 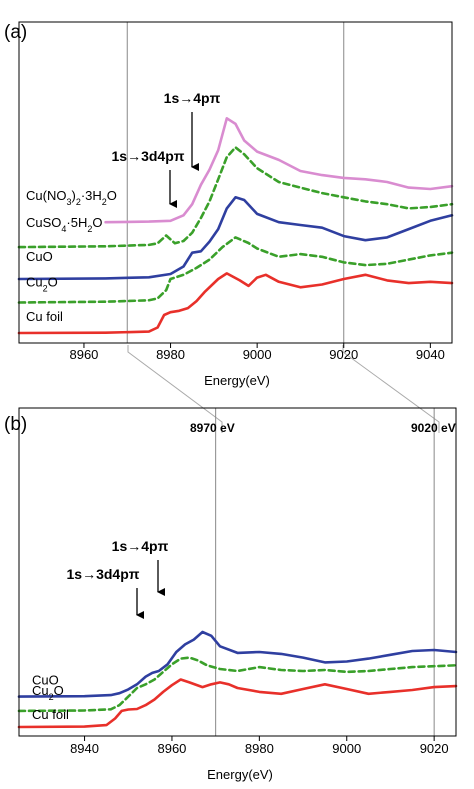 What do you see at coordinates (237, 380) in the screenshot?
I see `panel-a-x-axis-title: Energy(eV)` at bounding box center [237, 380].